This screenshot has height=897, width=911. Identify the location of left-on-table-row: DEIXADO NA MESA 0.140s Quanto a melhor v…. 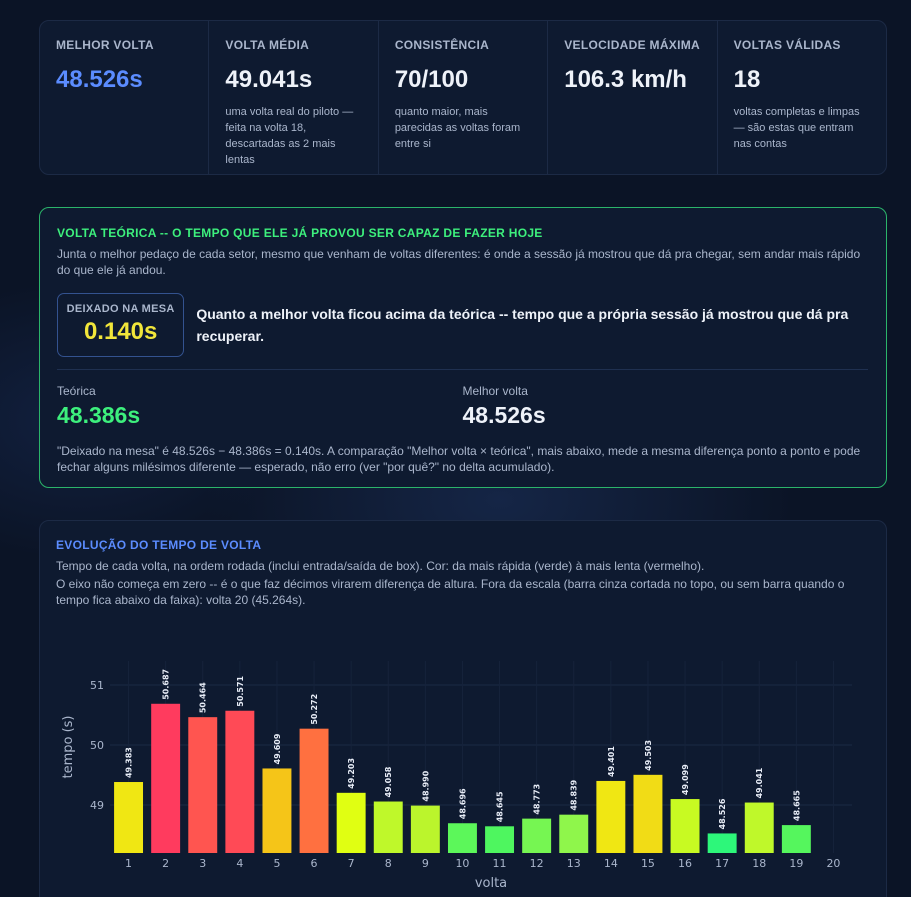
(462, 325).